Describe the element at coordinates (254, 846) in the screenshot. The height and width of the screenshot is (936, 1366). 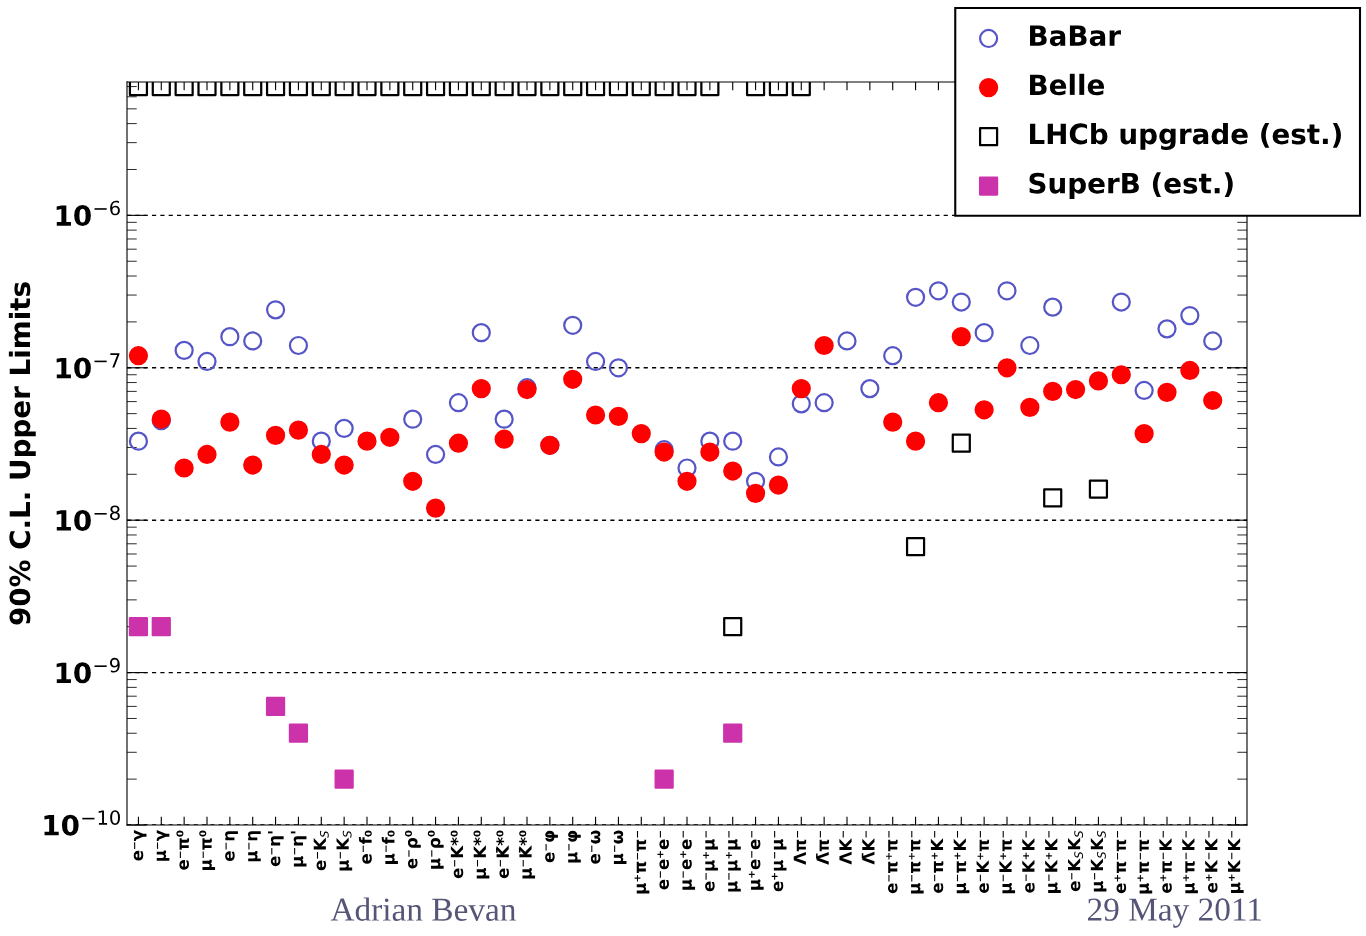
I see `x-tick-label: μ⁻η` at that location.